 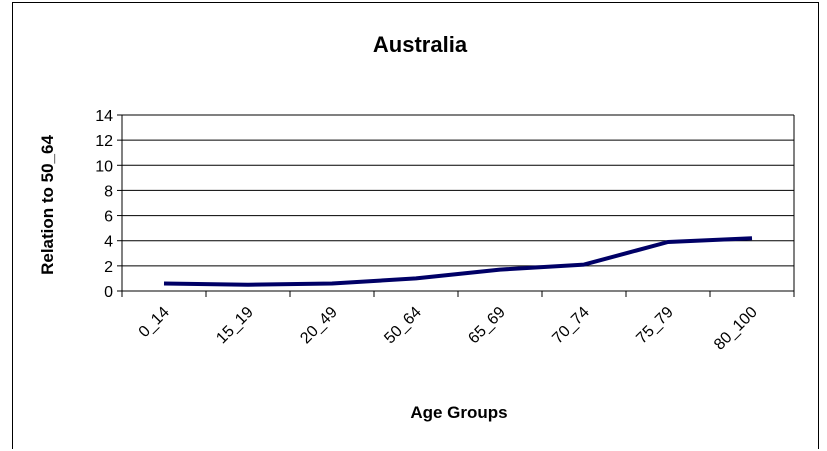 I want to click on x-tick-label: 0_14, so click(x=154, y=322).